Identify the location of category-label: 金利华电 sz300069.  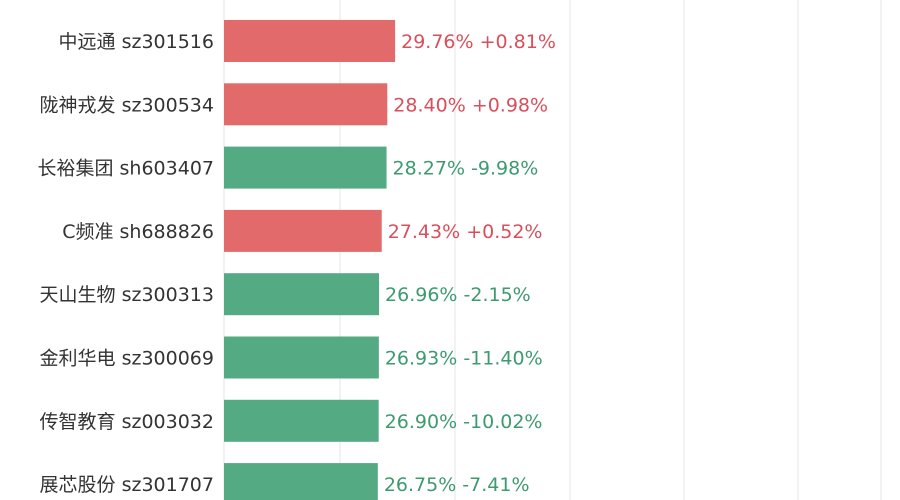
(127, 359).